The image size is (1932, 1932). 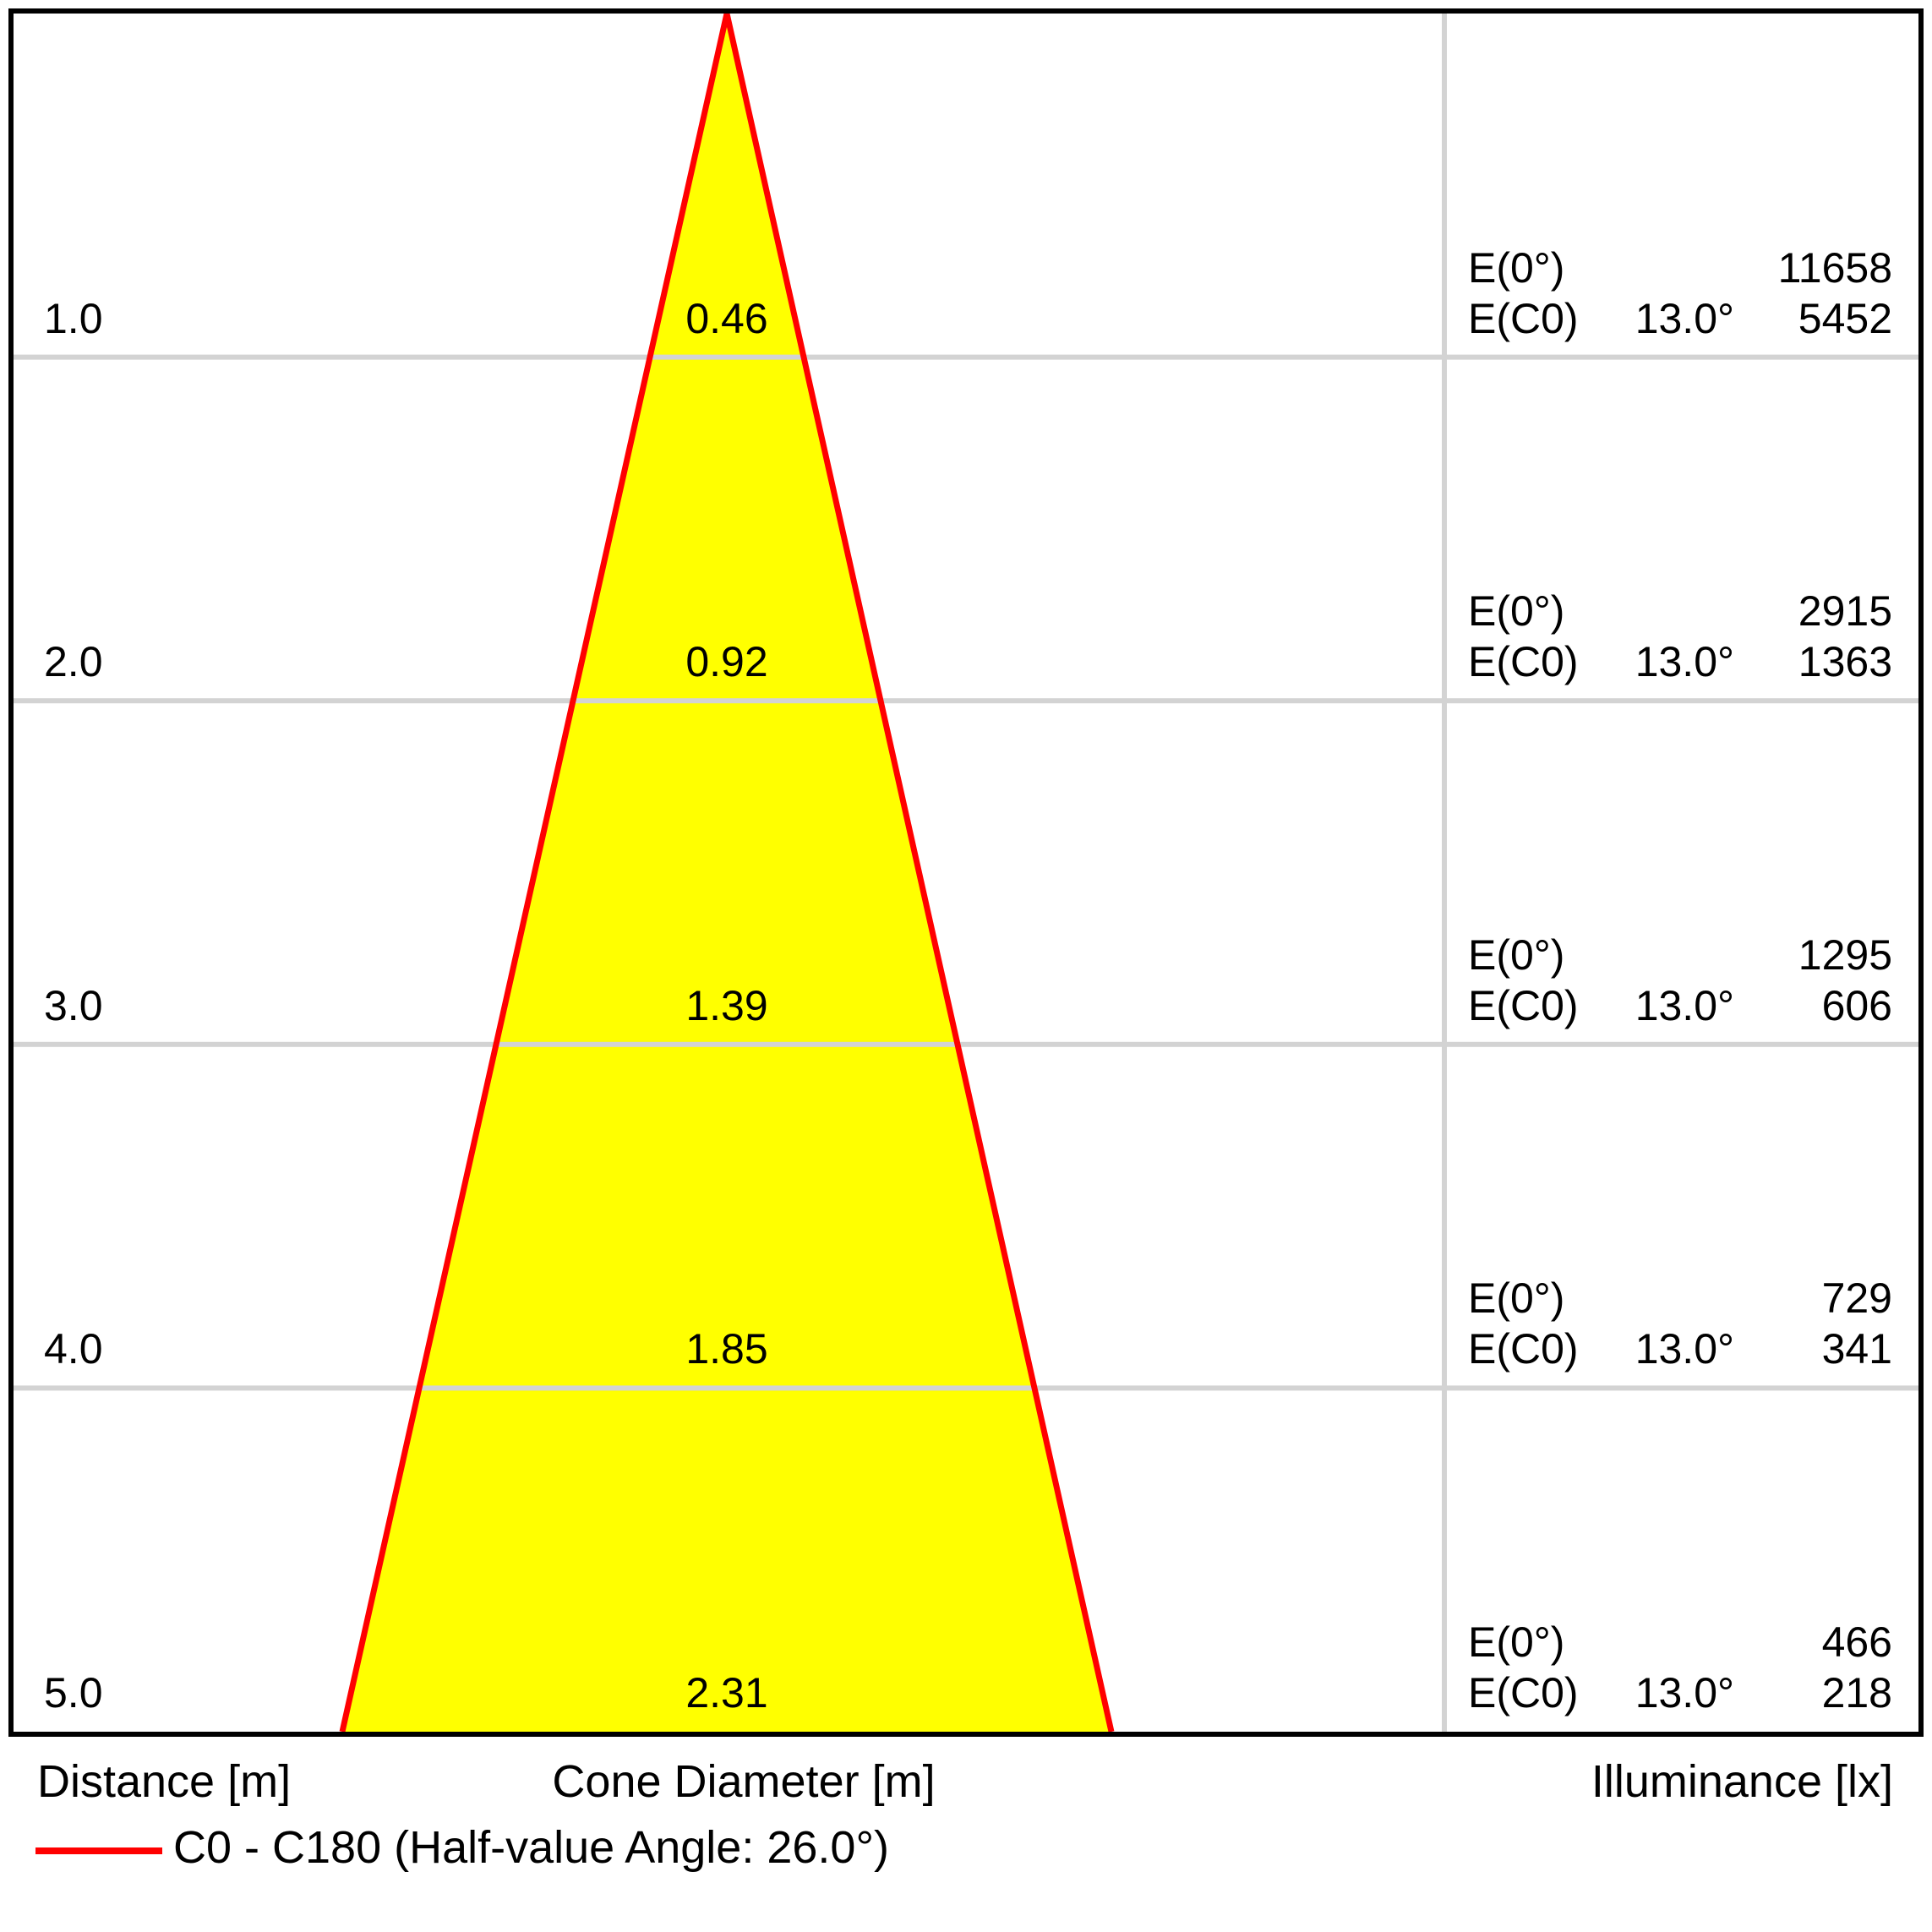 I want to click on legend-label: C0 - C180 (Half-value Angle: 26.0°), so click(x=531, y=1847).